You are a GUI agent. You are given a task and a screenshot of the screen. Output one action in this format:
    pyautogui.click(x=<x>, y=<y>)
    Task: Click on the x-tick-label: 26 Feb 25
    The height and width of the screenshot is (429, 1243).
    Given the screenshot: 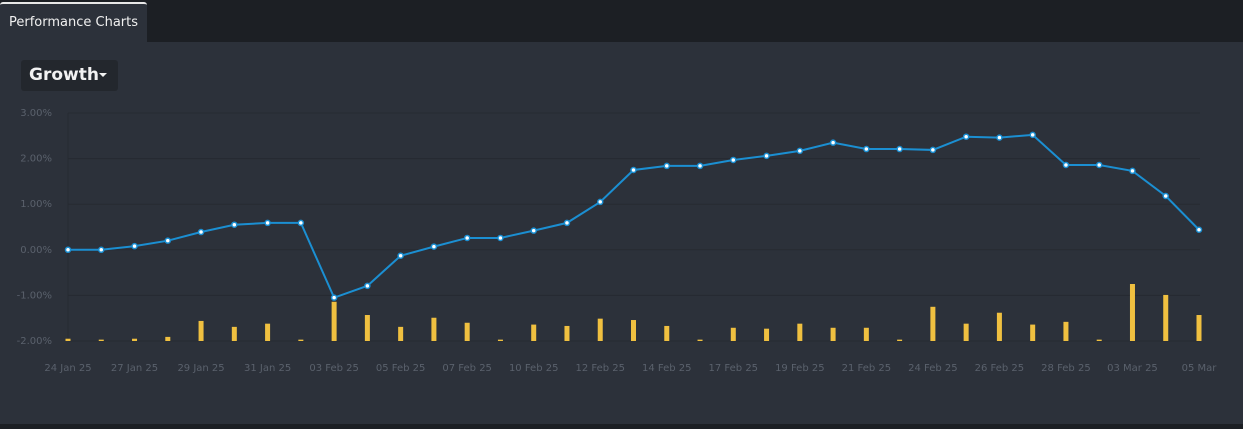 What is the action you would take?
    pyautogui.click(x=1000, y=368)
    